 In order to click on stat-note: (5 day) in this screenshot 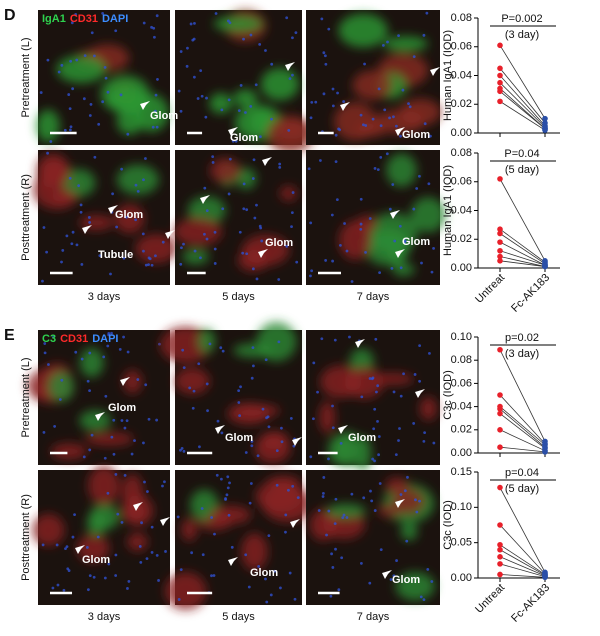, I will do `click(522, 170)`.